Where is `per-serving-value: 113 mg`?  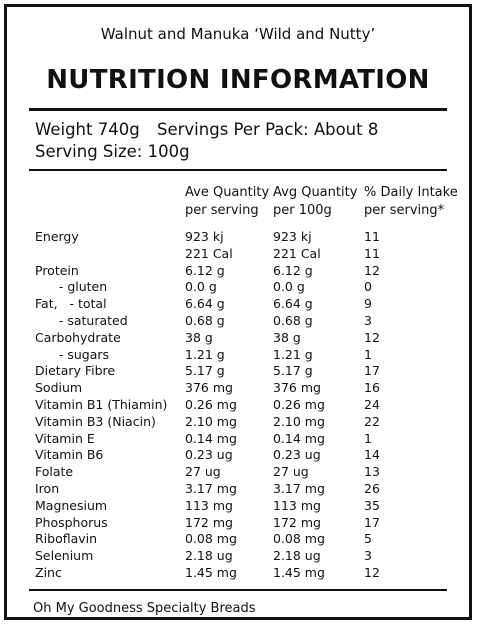 per-serving-value: 113 mg is located at coordinates (209, 505).